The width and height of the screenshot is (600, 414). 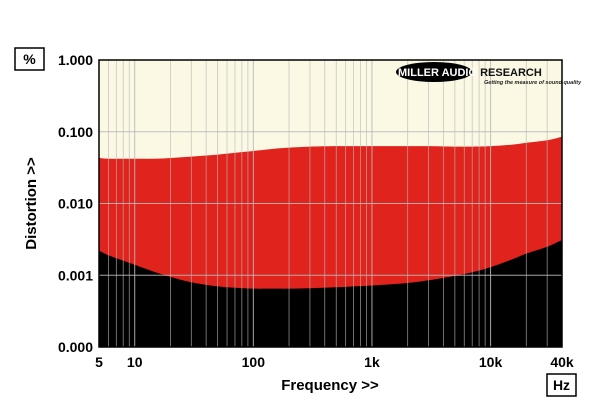 I want to click on y-tick-label: 1.000, so click(x=75, y=60).